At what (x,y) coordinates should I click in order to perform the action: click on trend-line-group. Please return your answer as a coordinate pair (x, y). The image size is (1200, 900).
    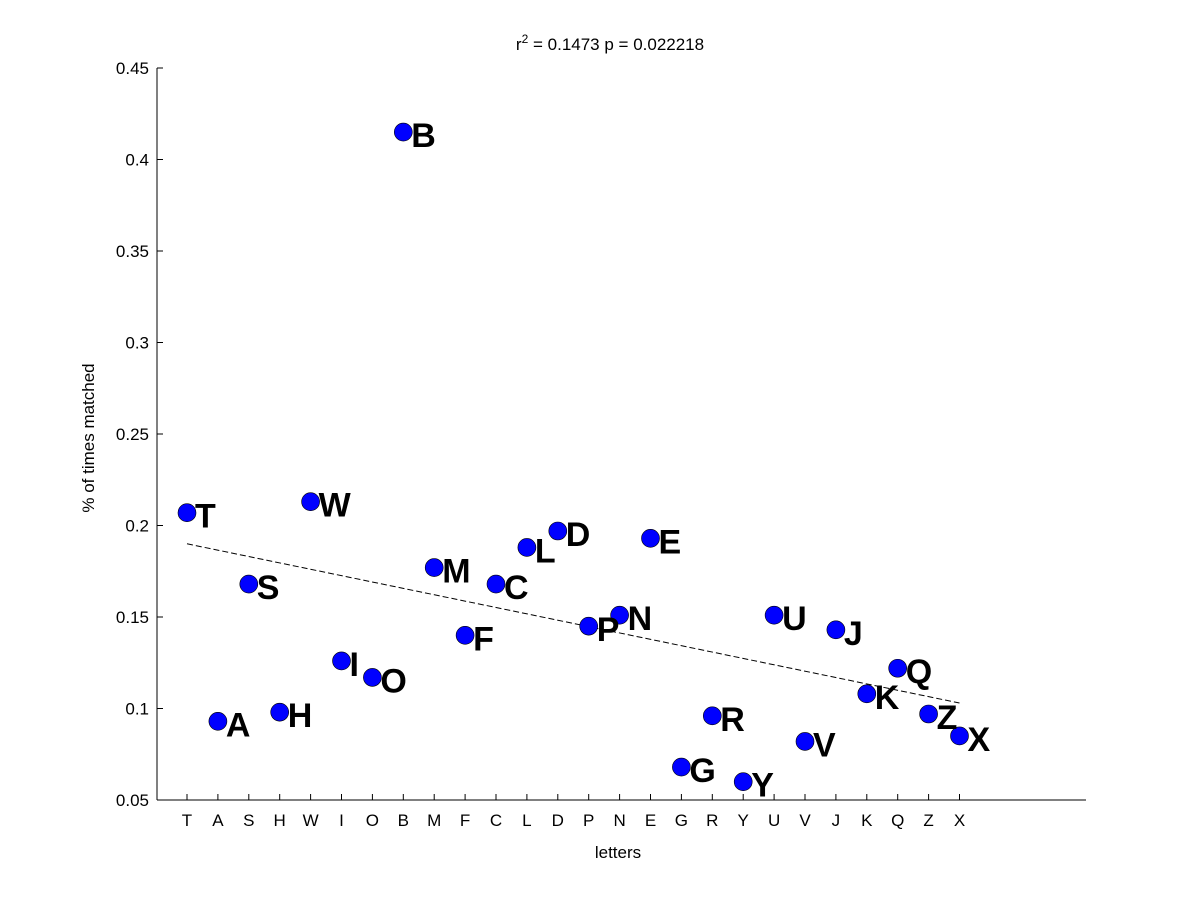
    Looking at the image, I should click on (573, 623).